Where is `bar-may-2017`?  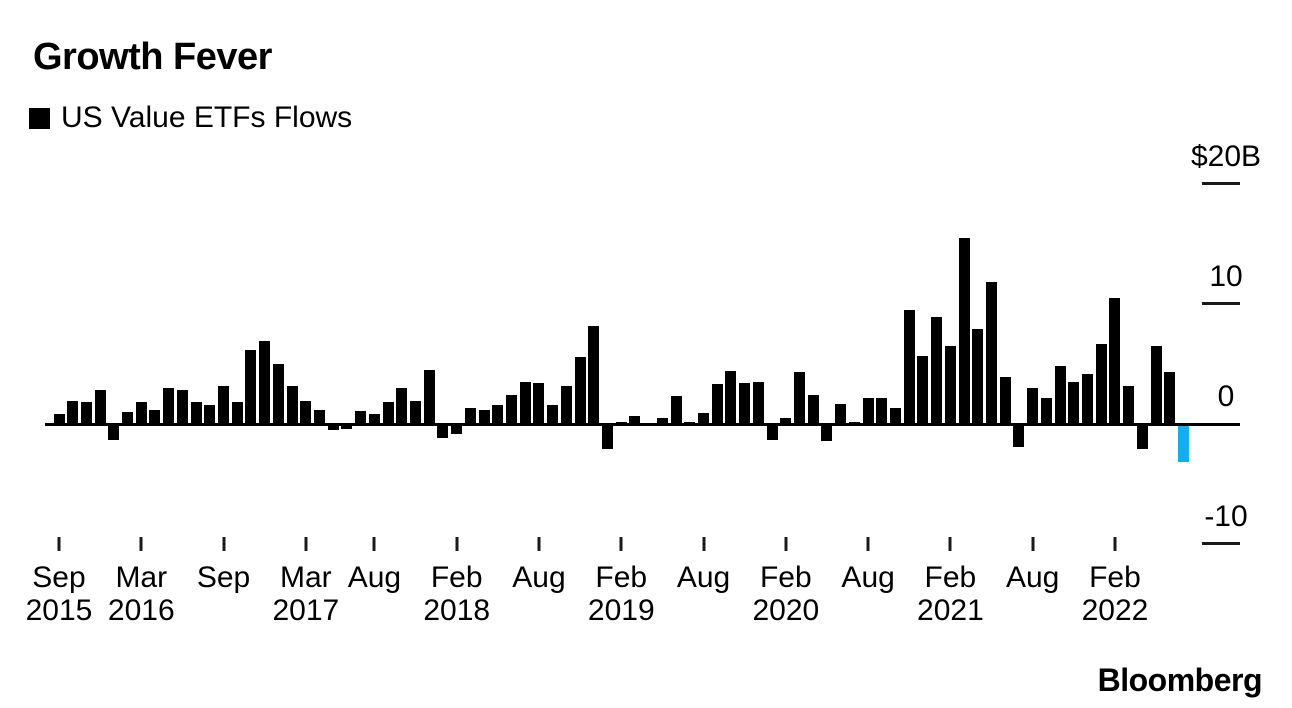 bar-may-2017 is located at coordinates (333, 427).